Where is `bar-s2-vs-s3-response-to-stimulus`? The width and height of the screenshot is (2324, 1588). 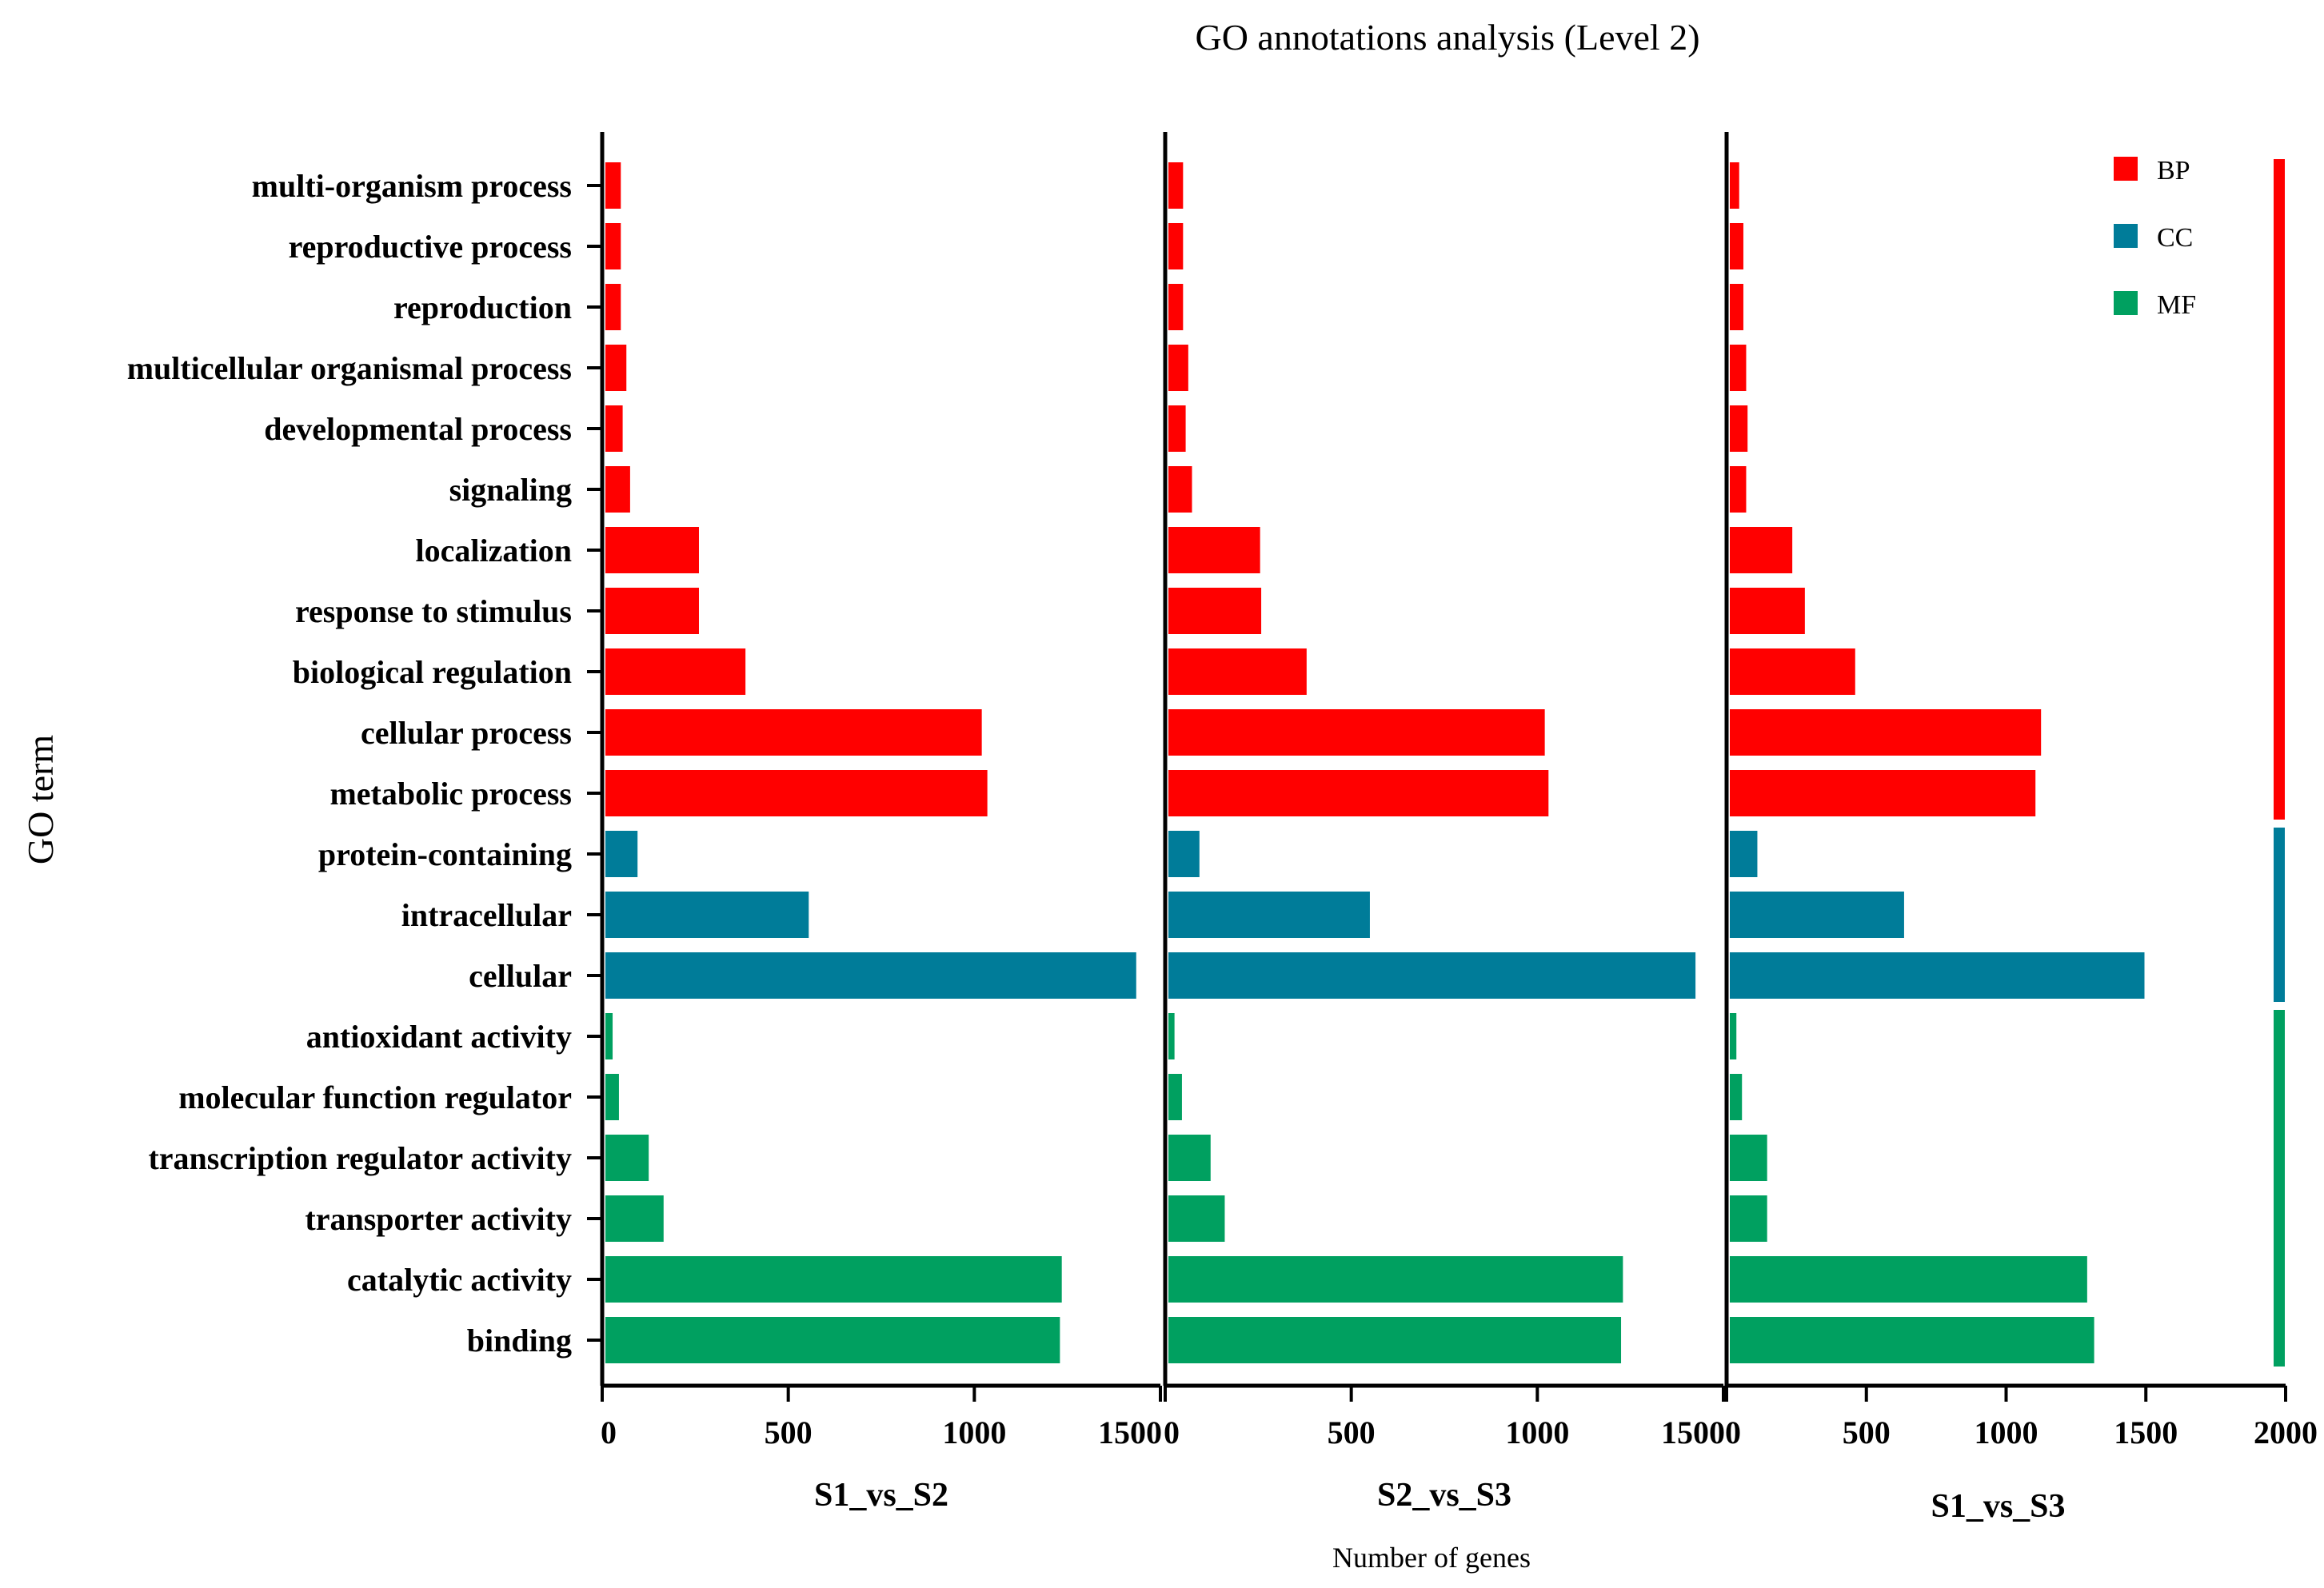 bar-s2-vs-s3-response-to-stimulus is located at coordinates (1215, 611).